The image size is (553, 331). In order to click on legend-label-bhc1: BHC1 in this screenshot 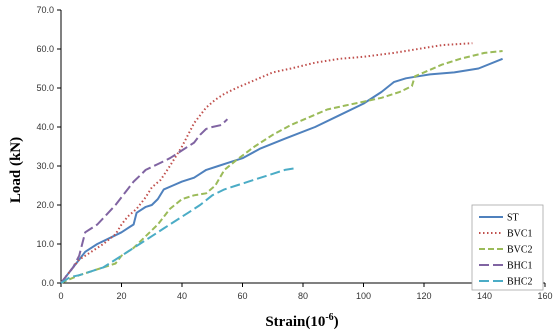, I will do `click(520, 266)`.